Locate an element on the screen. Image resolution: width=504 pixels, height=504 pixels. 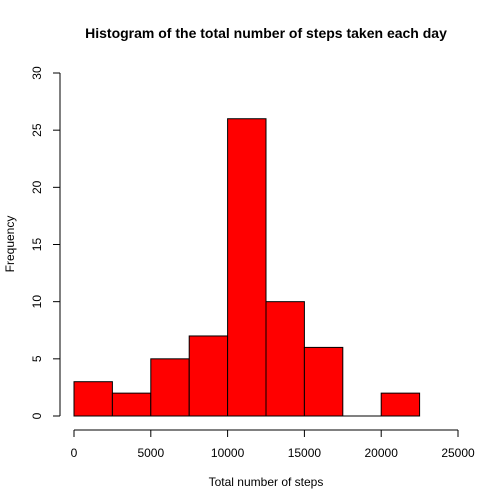
y-axis-label: Frequency is located at coordinates (10, 244).